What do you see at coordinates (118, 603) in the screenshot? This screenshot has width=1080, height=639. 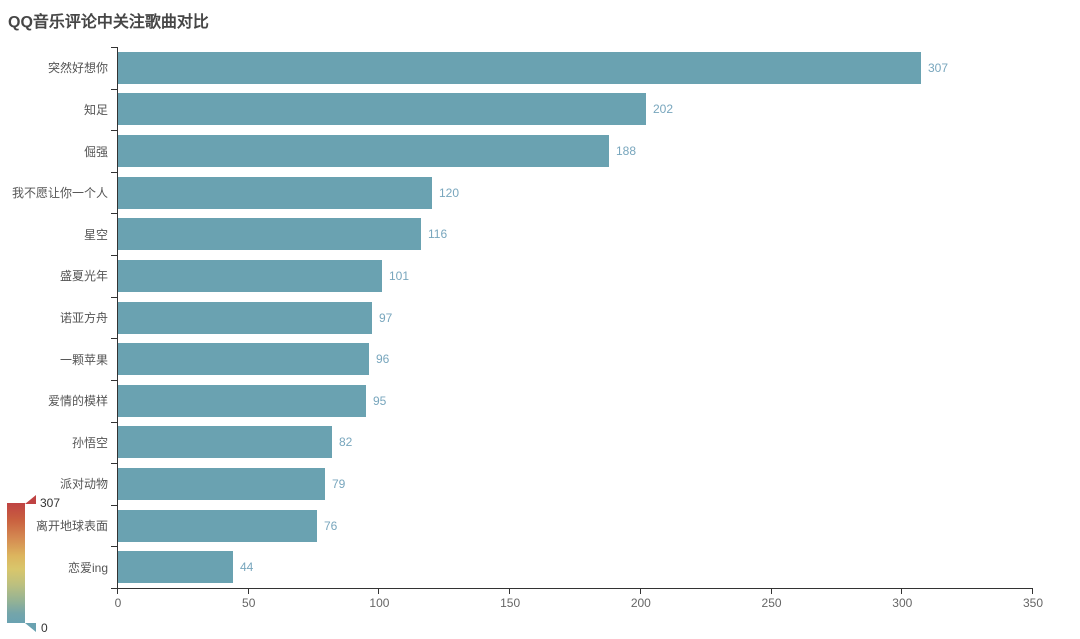 I see `x-axis-tick-label: 0` at bounding box center [118, 603].